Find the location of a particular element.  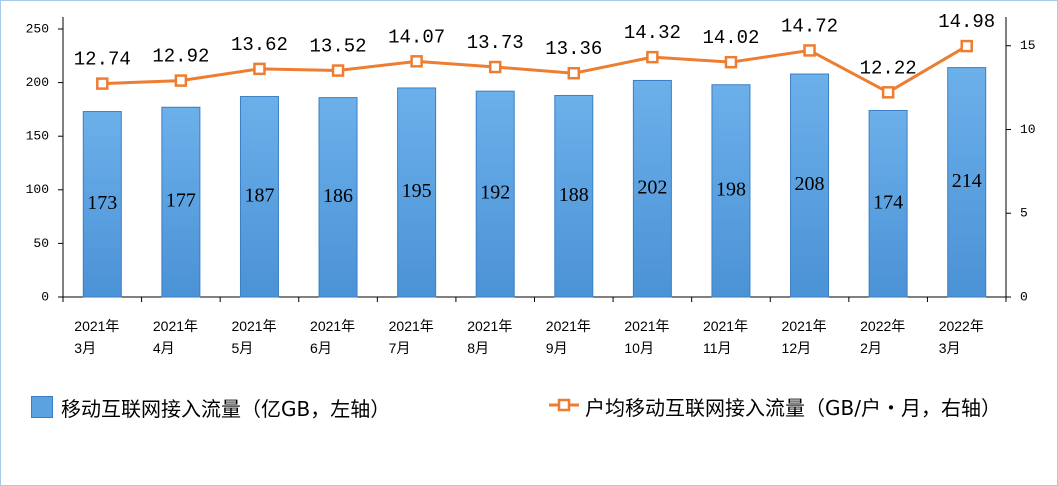

bar-value-label: 187 is located at coordinates (259, 195).